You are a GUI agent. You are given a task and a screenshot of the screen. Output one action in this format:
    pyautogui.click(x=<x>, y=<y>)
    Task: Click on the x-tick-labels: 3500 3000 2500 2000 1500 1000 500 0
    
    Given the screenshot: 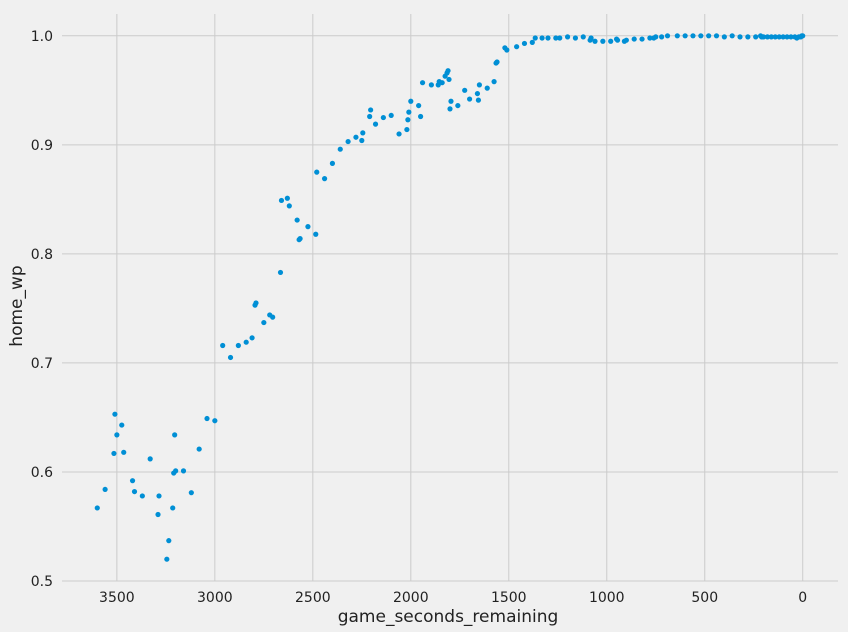 What is the action you would take?
    pyautogui.click(x=453, y=598)
    